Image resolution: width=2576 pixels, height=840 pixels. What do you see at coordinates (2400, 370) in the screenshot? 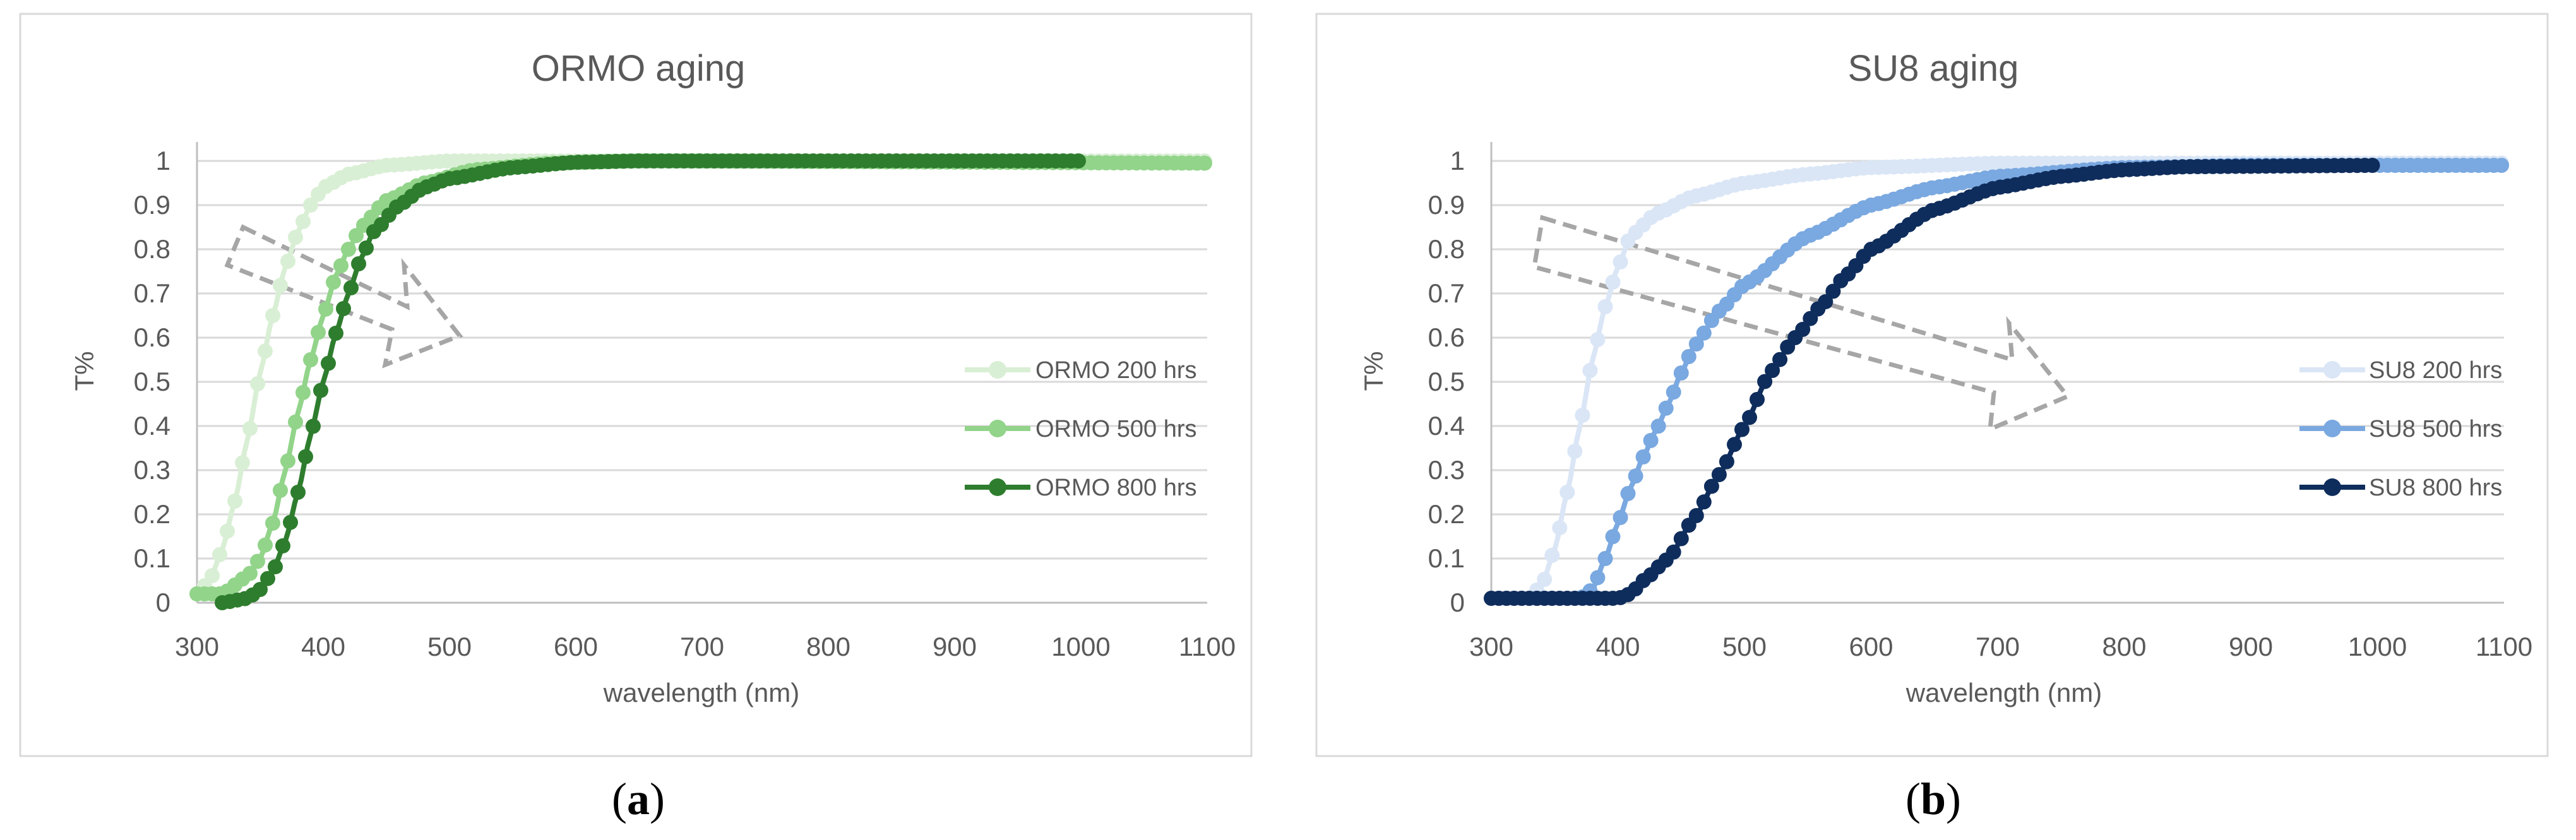
I see `legend-item: SU8 200 hrs` at bounding box center [2400, 370].